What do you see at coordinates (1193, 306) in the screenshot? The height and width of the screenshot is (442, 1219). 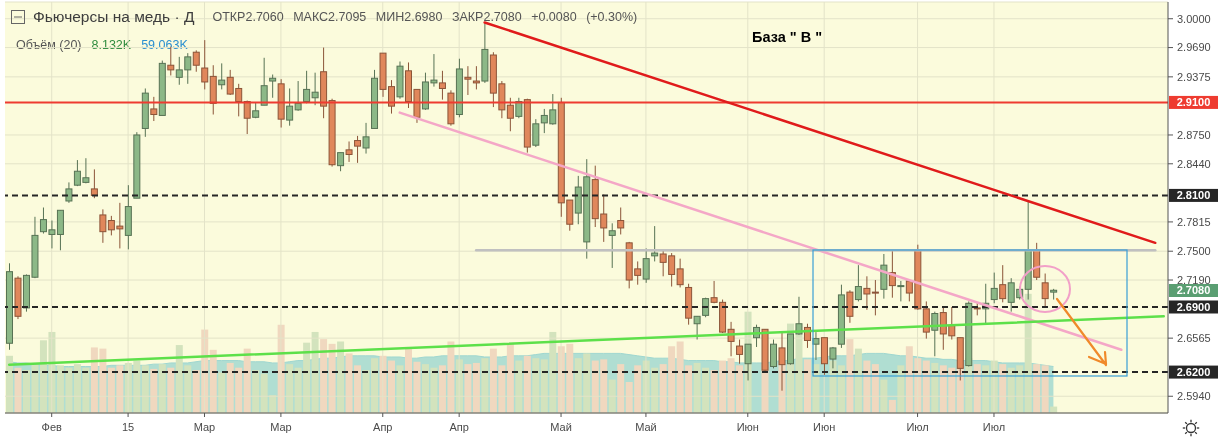 I see `ref-line-label: 2.6900` at bounding box center [1193, 306].